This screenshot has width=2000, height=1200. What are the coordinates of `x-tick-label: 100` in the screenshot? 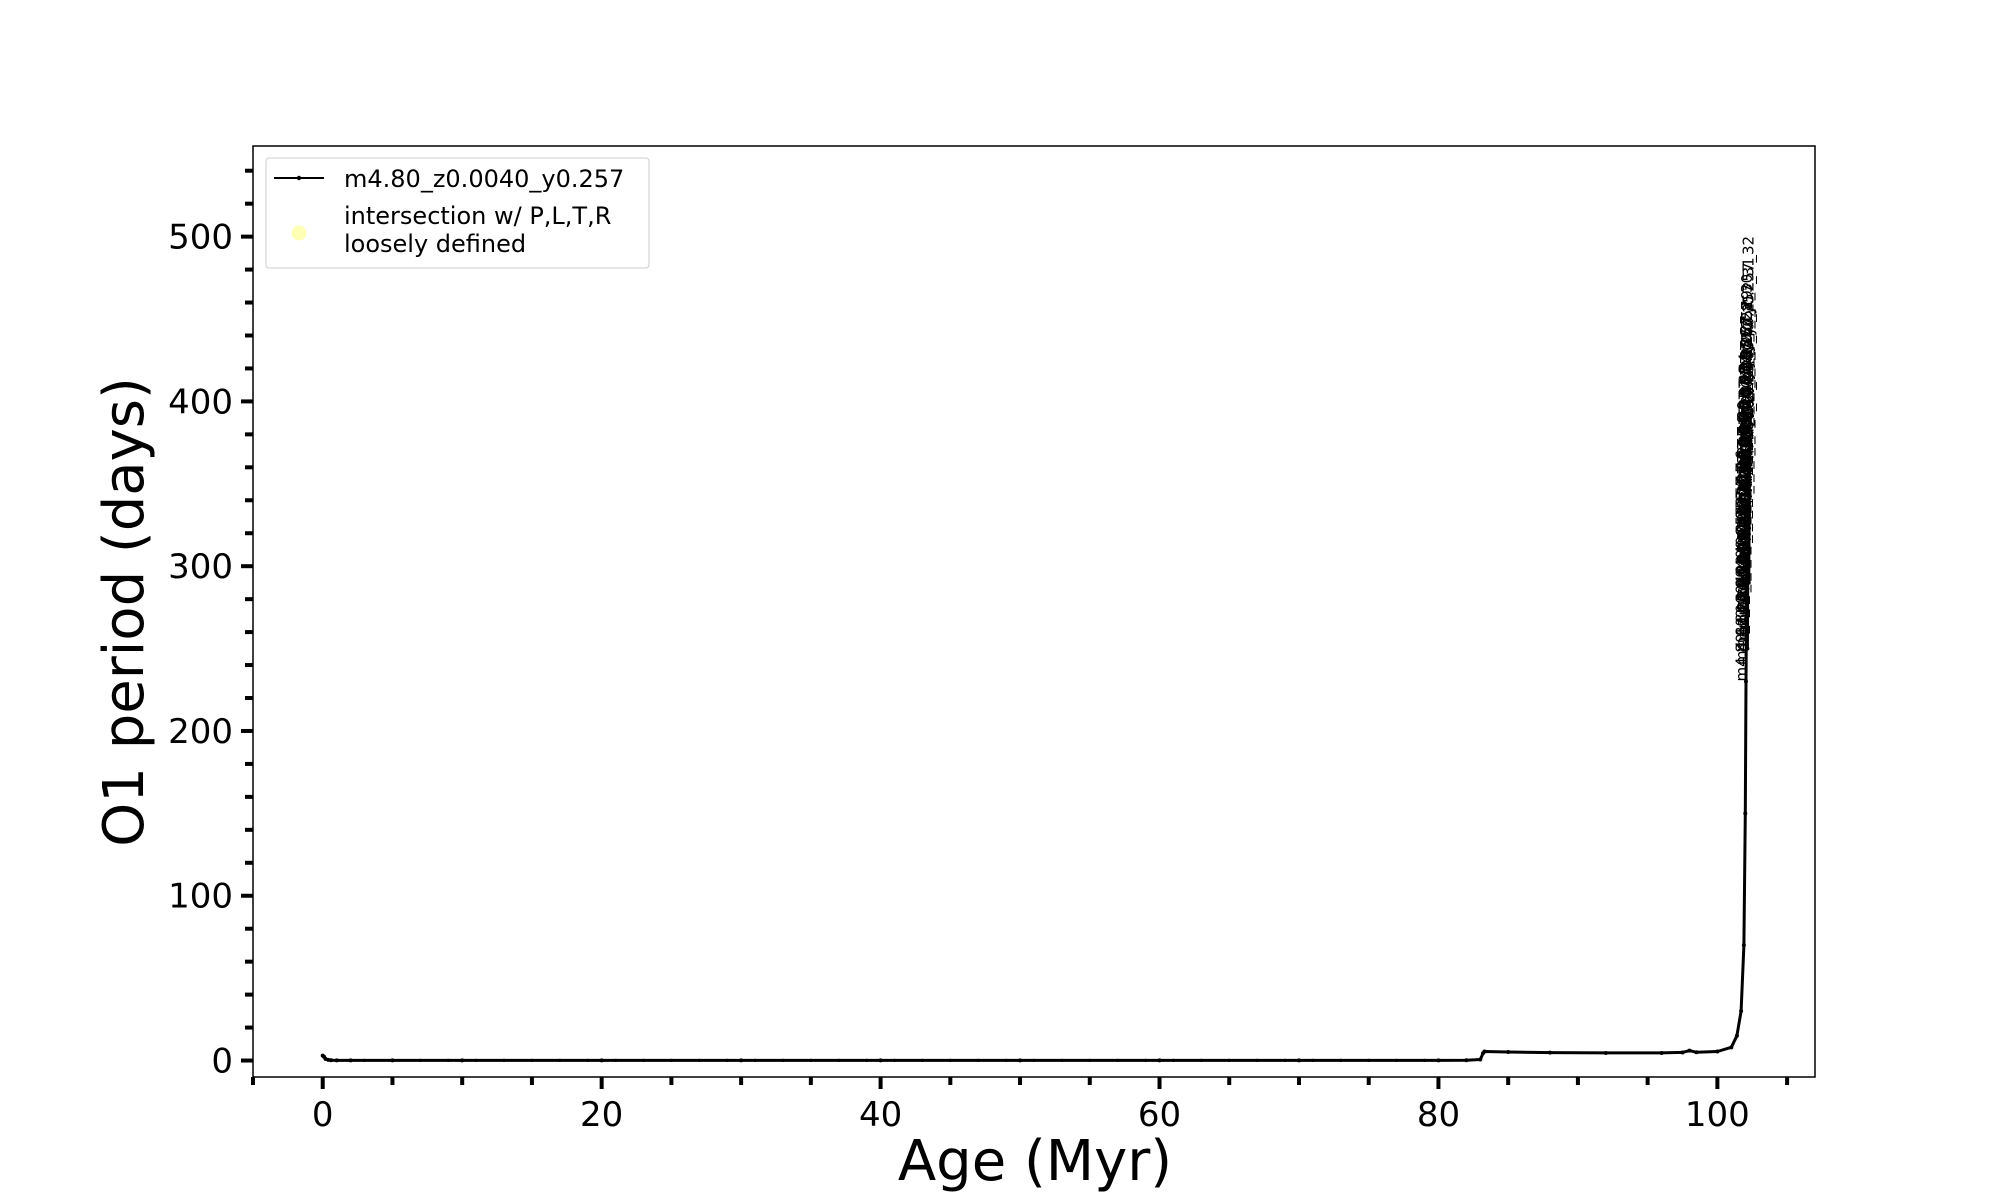 It's located at (1717, 1115).